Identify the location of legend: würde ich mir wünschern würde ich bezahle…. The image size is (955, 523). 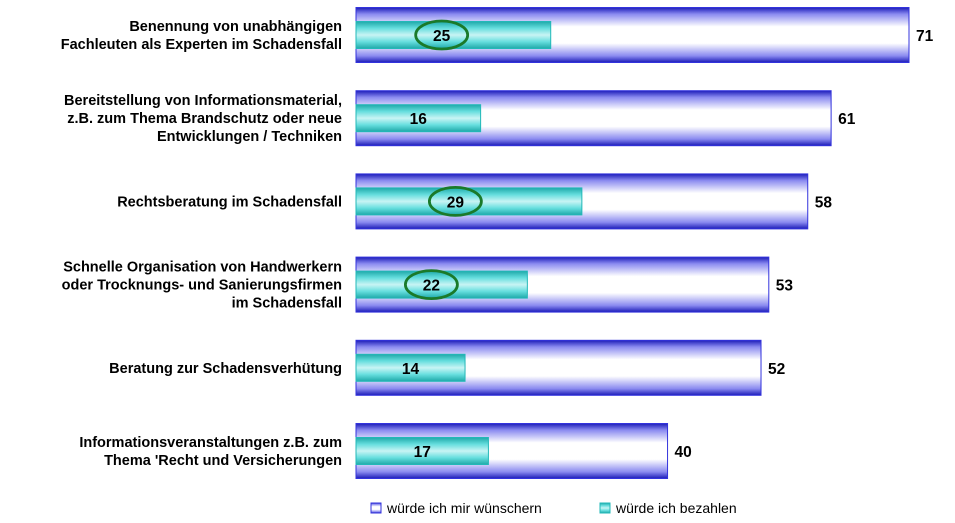
(553, 508).